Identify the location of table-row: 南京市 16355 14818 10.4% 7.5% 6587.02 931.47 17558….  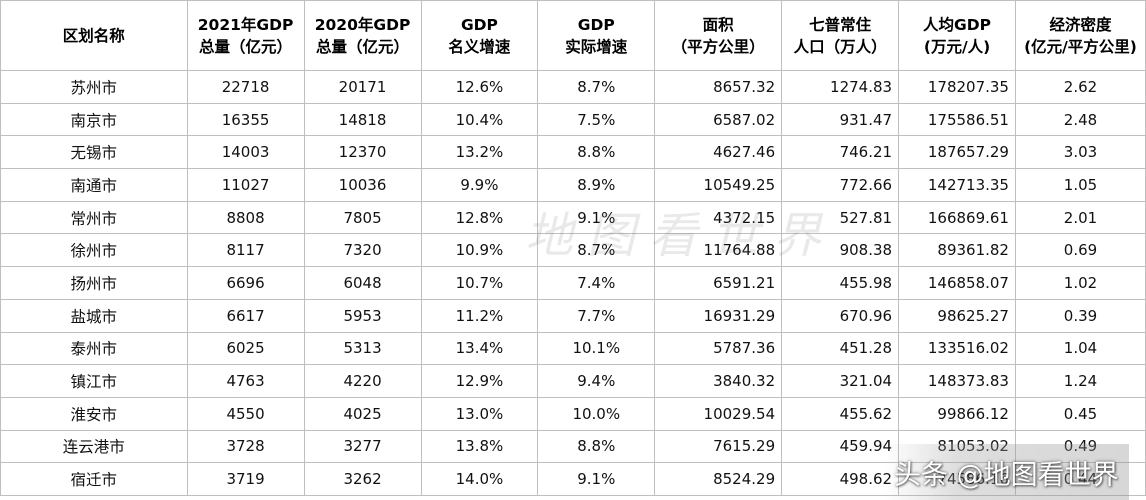
(573, 119).